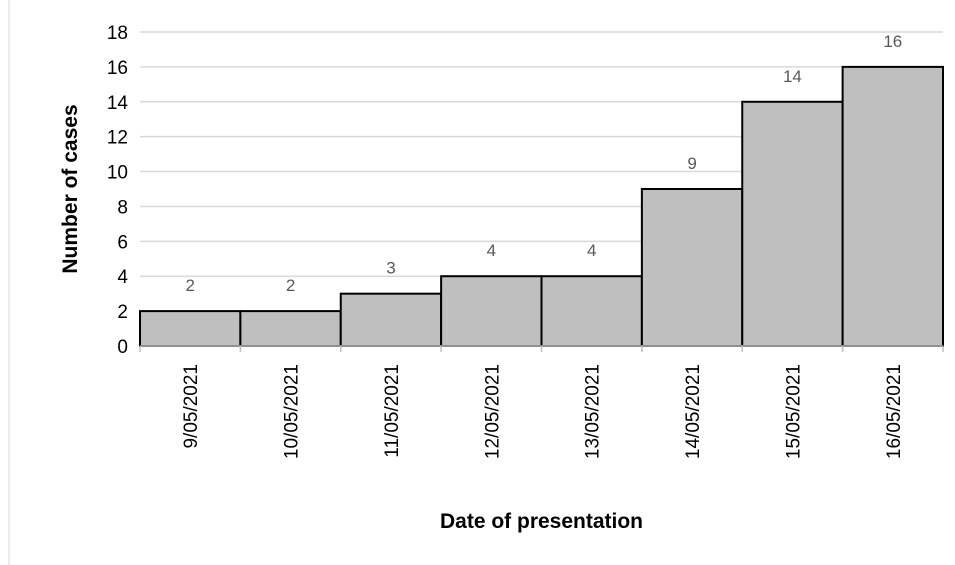  I want to click on data-label: 9, so click(691, 163).